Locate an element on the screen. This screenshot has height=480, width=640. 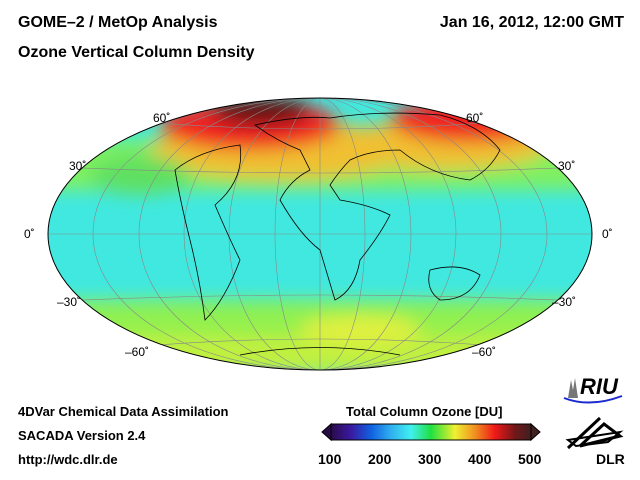
lat-label-right-0: 0˚ is located at coordinates (607, 234).